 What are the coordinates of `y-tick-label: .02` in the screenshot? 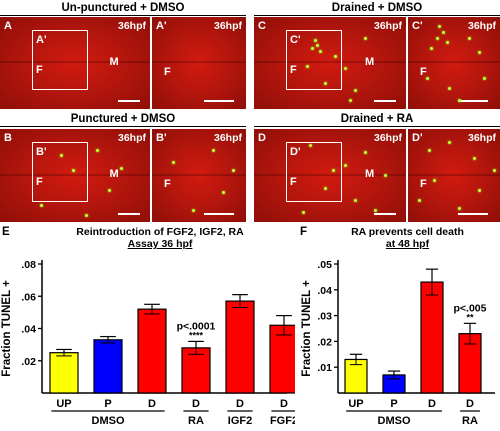 It's located at (324, 342).